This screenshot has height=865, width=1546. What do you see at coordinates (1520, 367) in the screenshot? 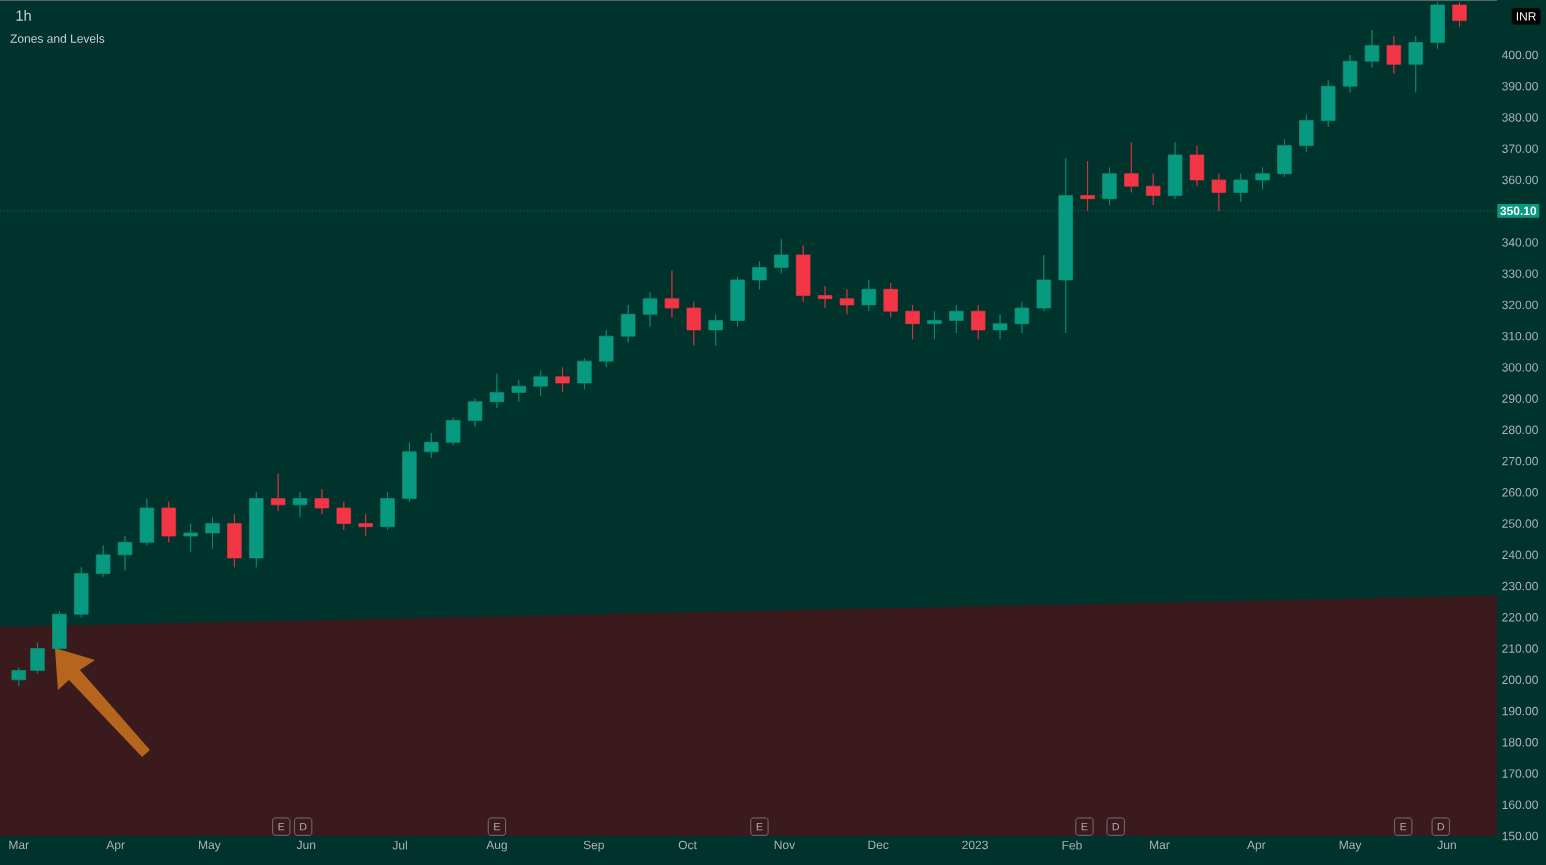
I see `y-tick-label: 300.00` at bounding box center [1520, 367].